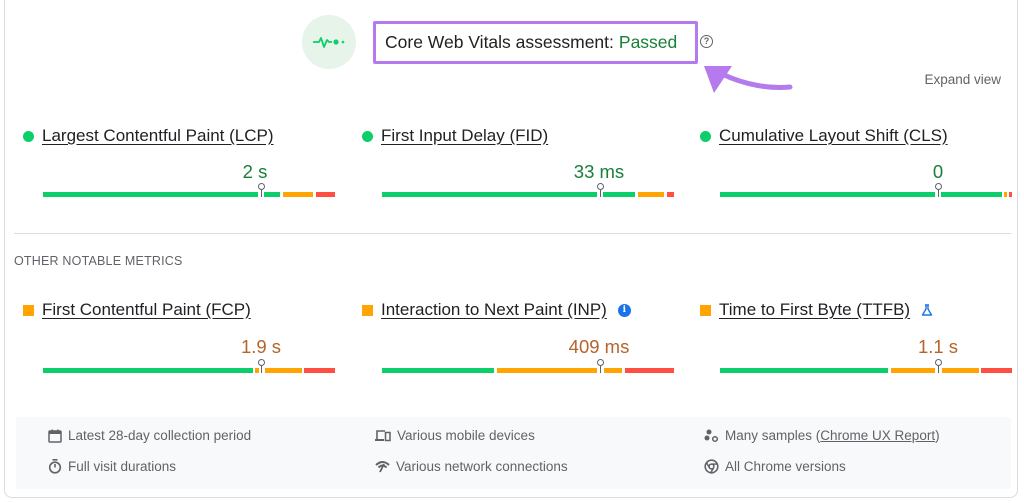  What do you see at coordinates (599, 171) in the screenshot?
I see `metric-value-fid: 33 ms` at bounding box center [599, 171].